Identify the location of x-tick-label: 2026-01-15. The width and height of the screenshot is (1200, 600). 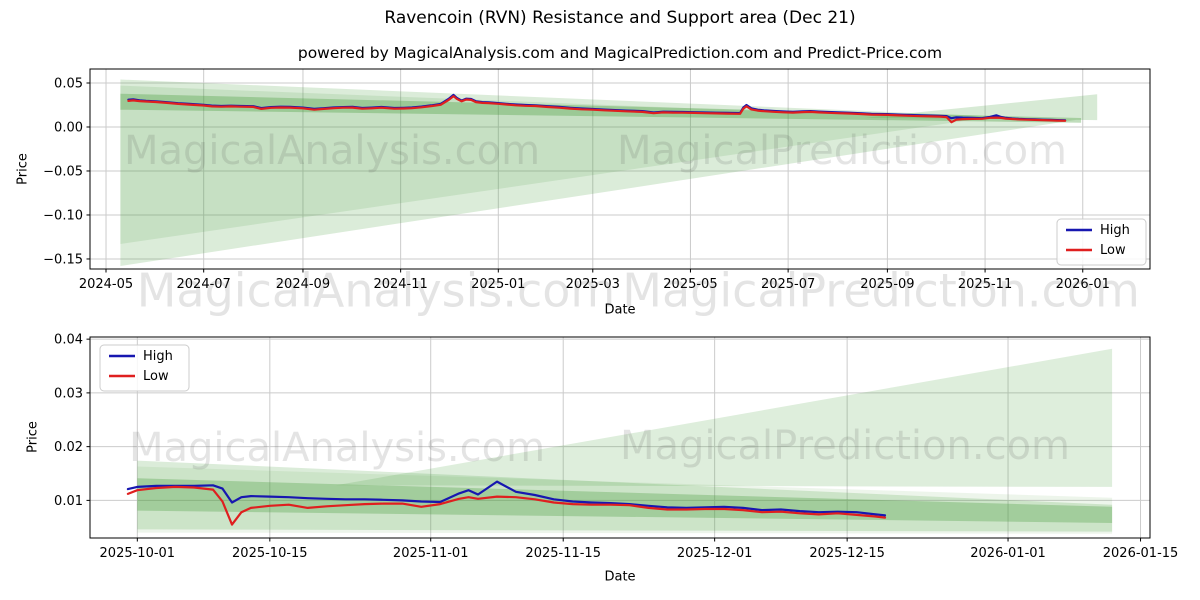
(1141, 553).